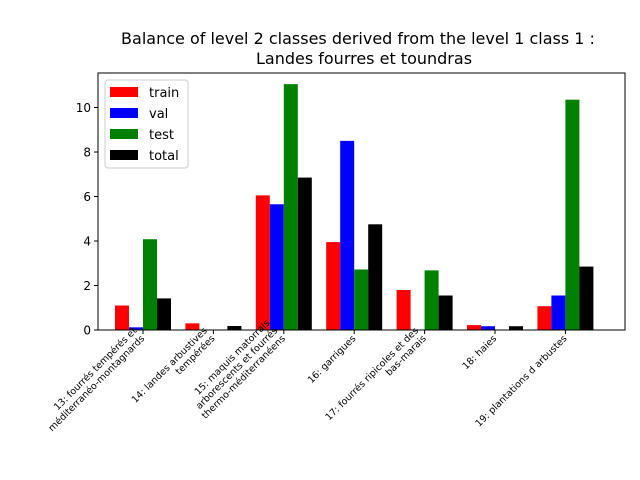 This screenshot has width=640, height=480. What do you see at coordinates (164, 156) in the screenshot?
I see `legend-label-total: total` at bounding box center [164, 156].